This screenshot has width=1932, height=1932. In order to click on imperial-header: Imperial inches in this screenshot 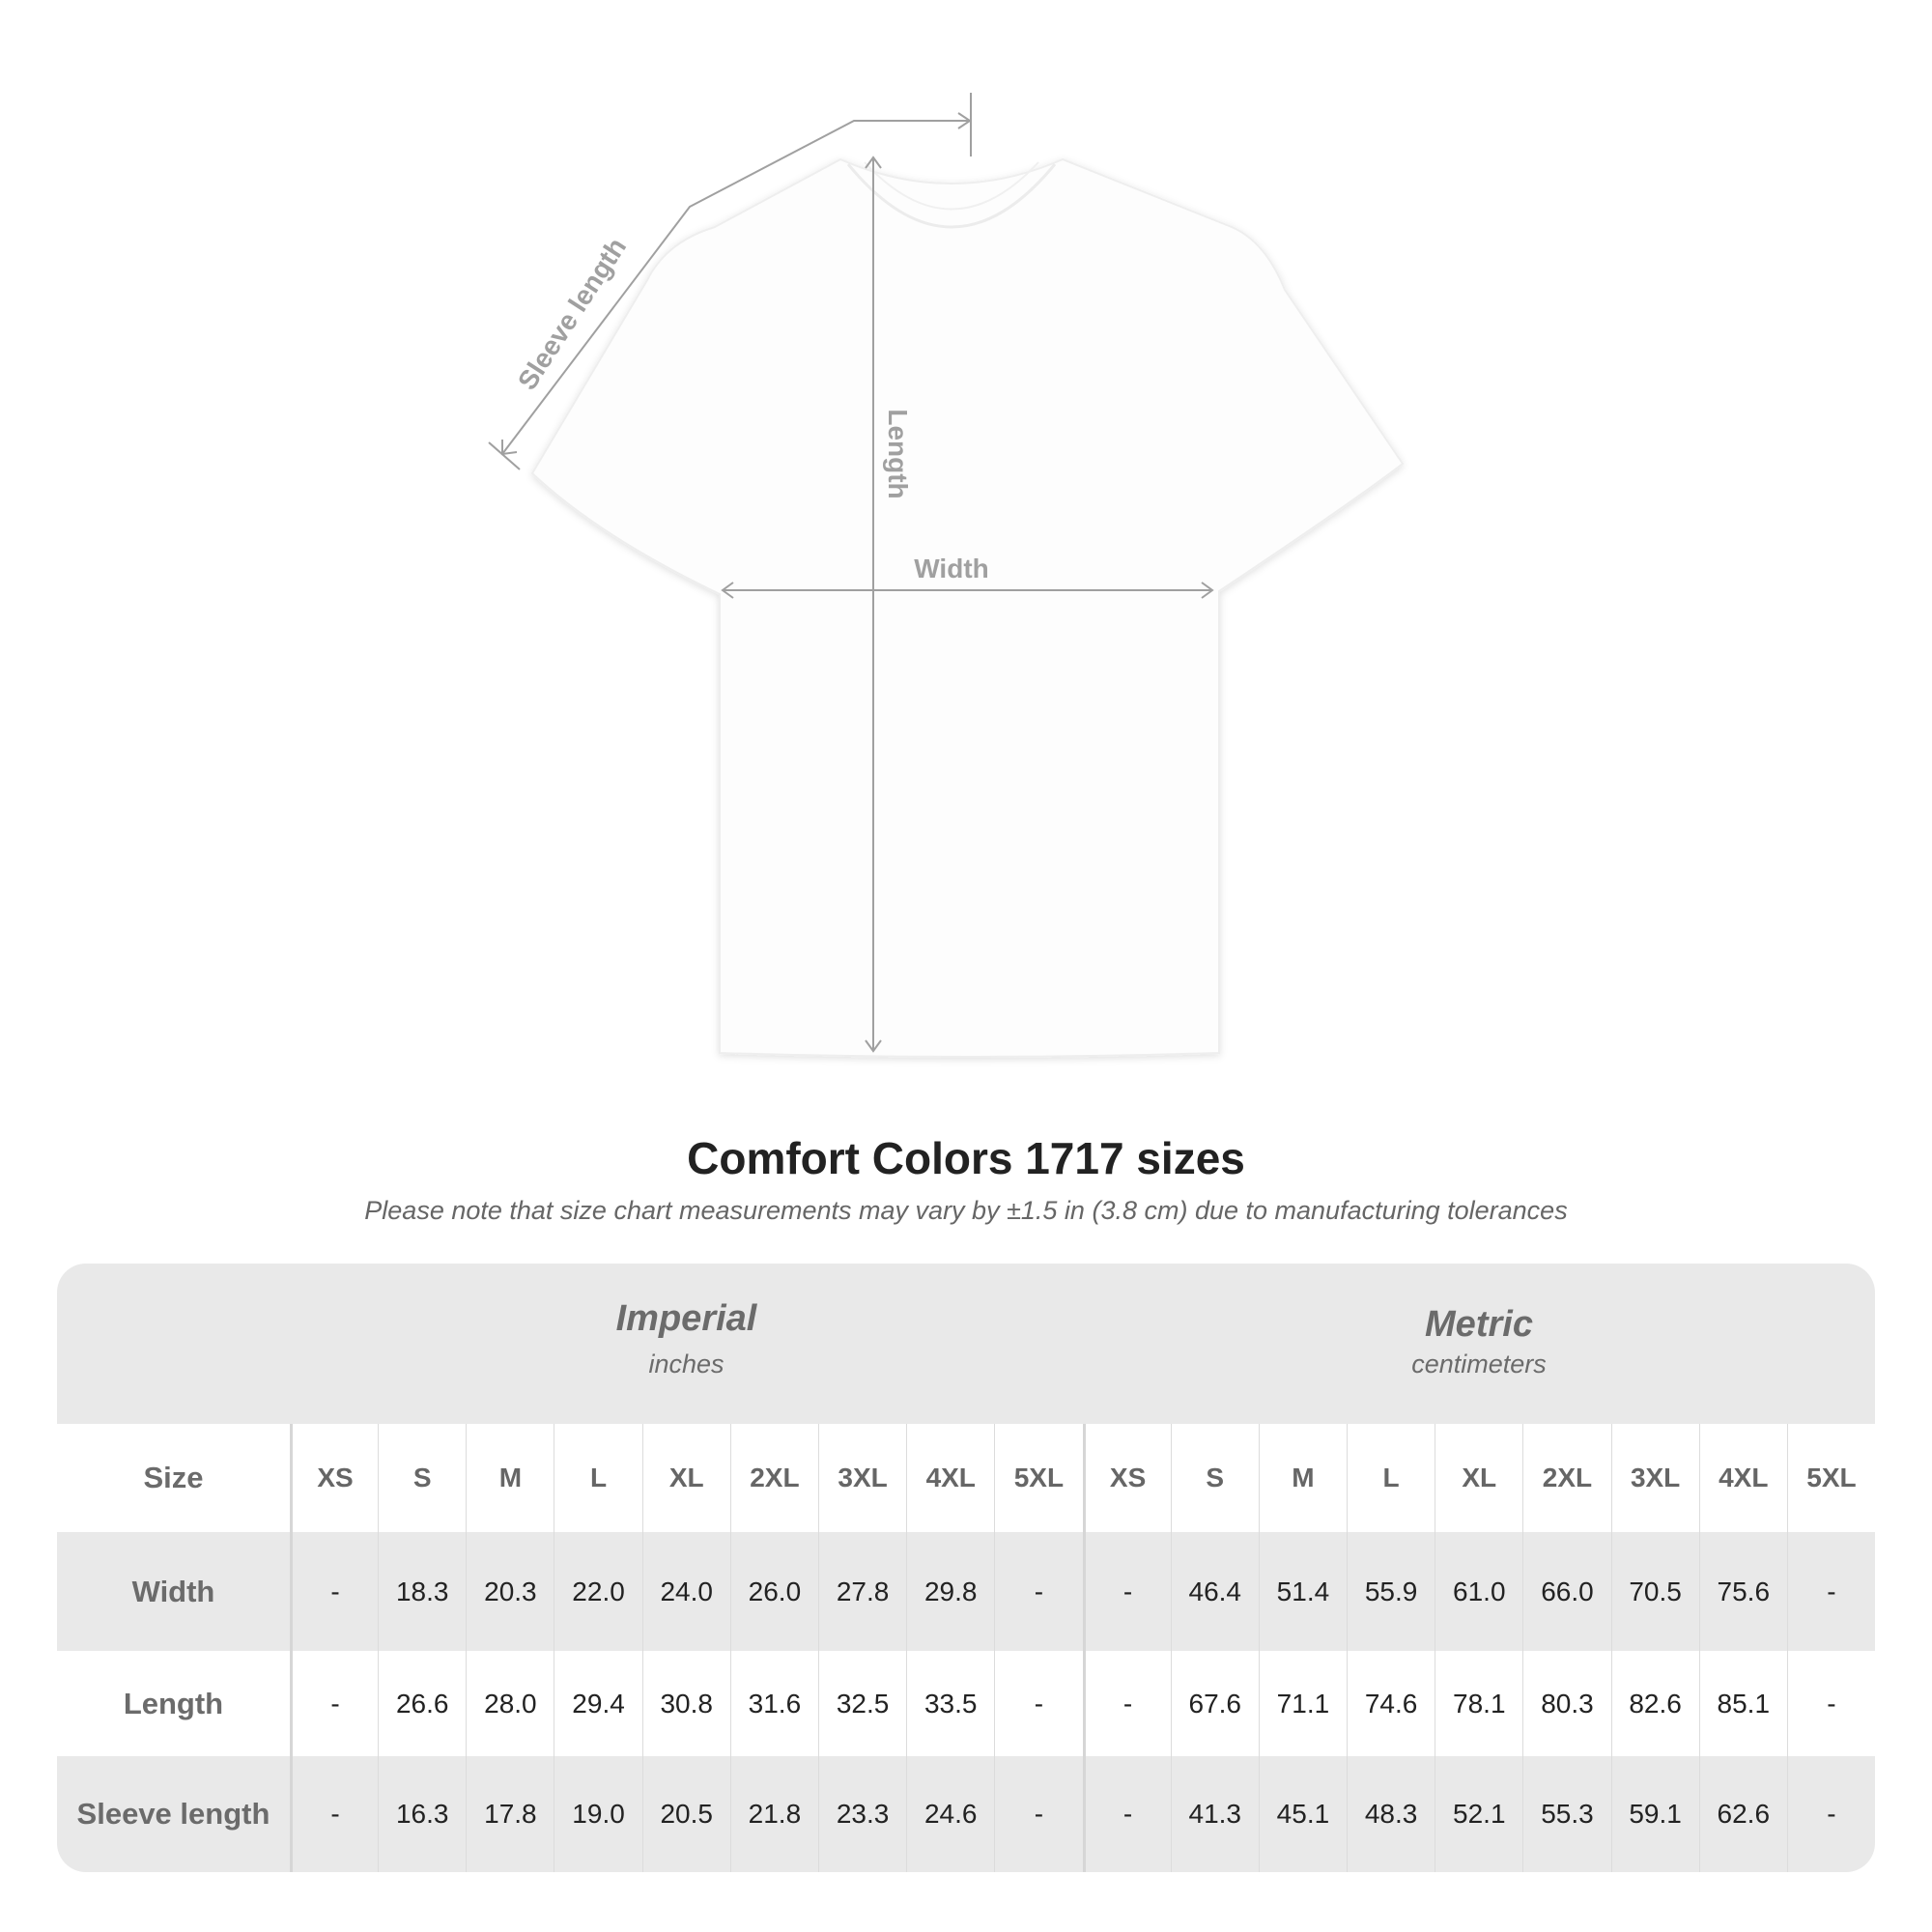, I will do `click(686, 1344)`.